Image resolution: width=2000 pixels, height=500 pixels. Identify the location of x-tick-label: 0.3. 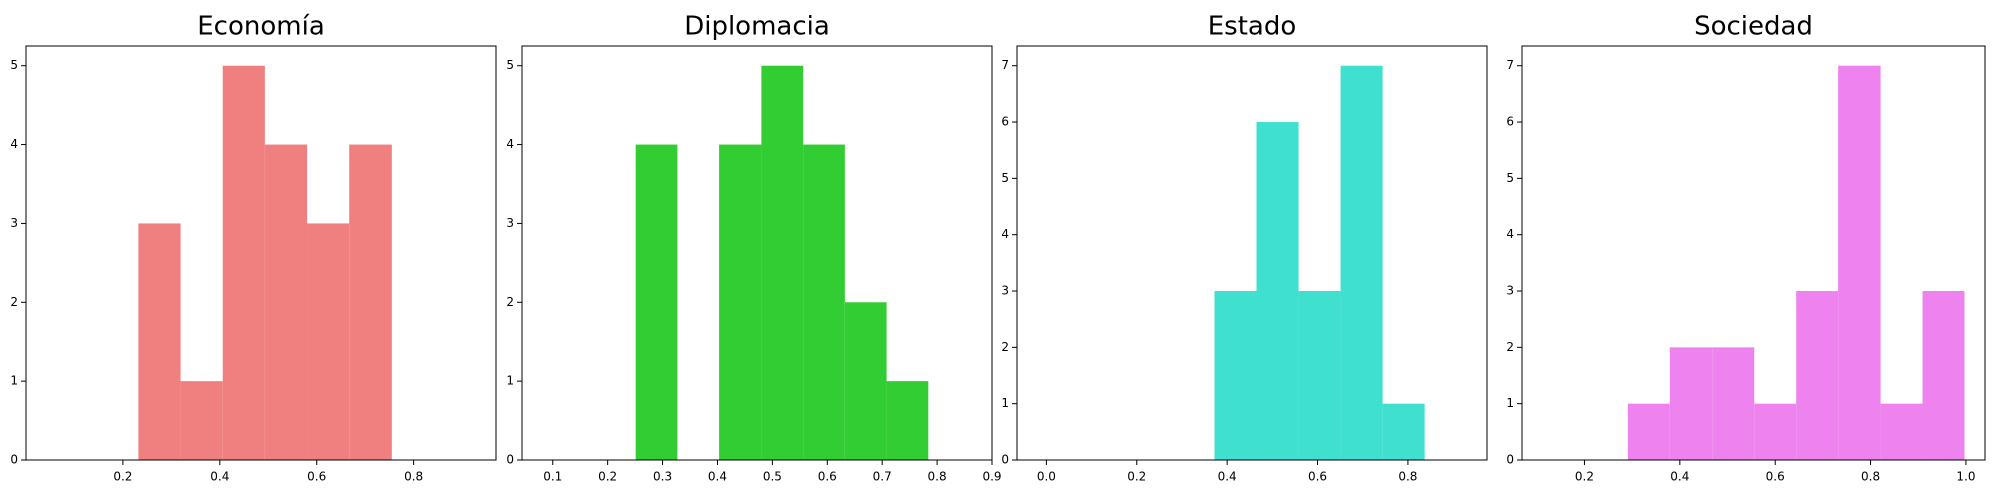
(662, 477).